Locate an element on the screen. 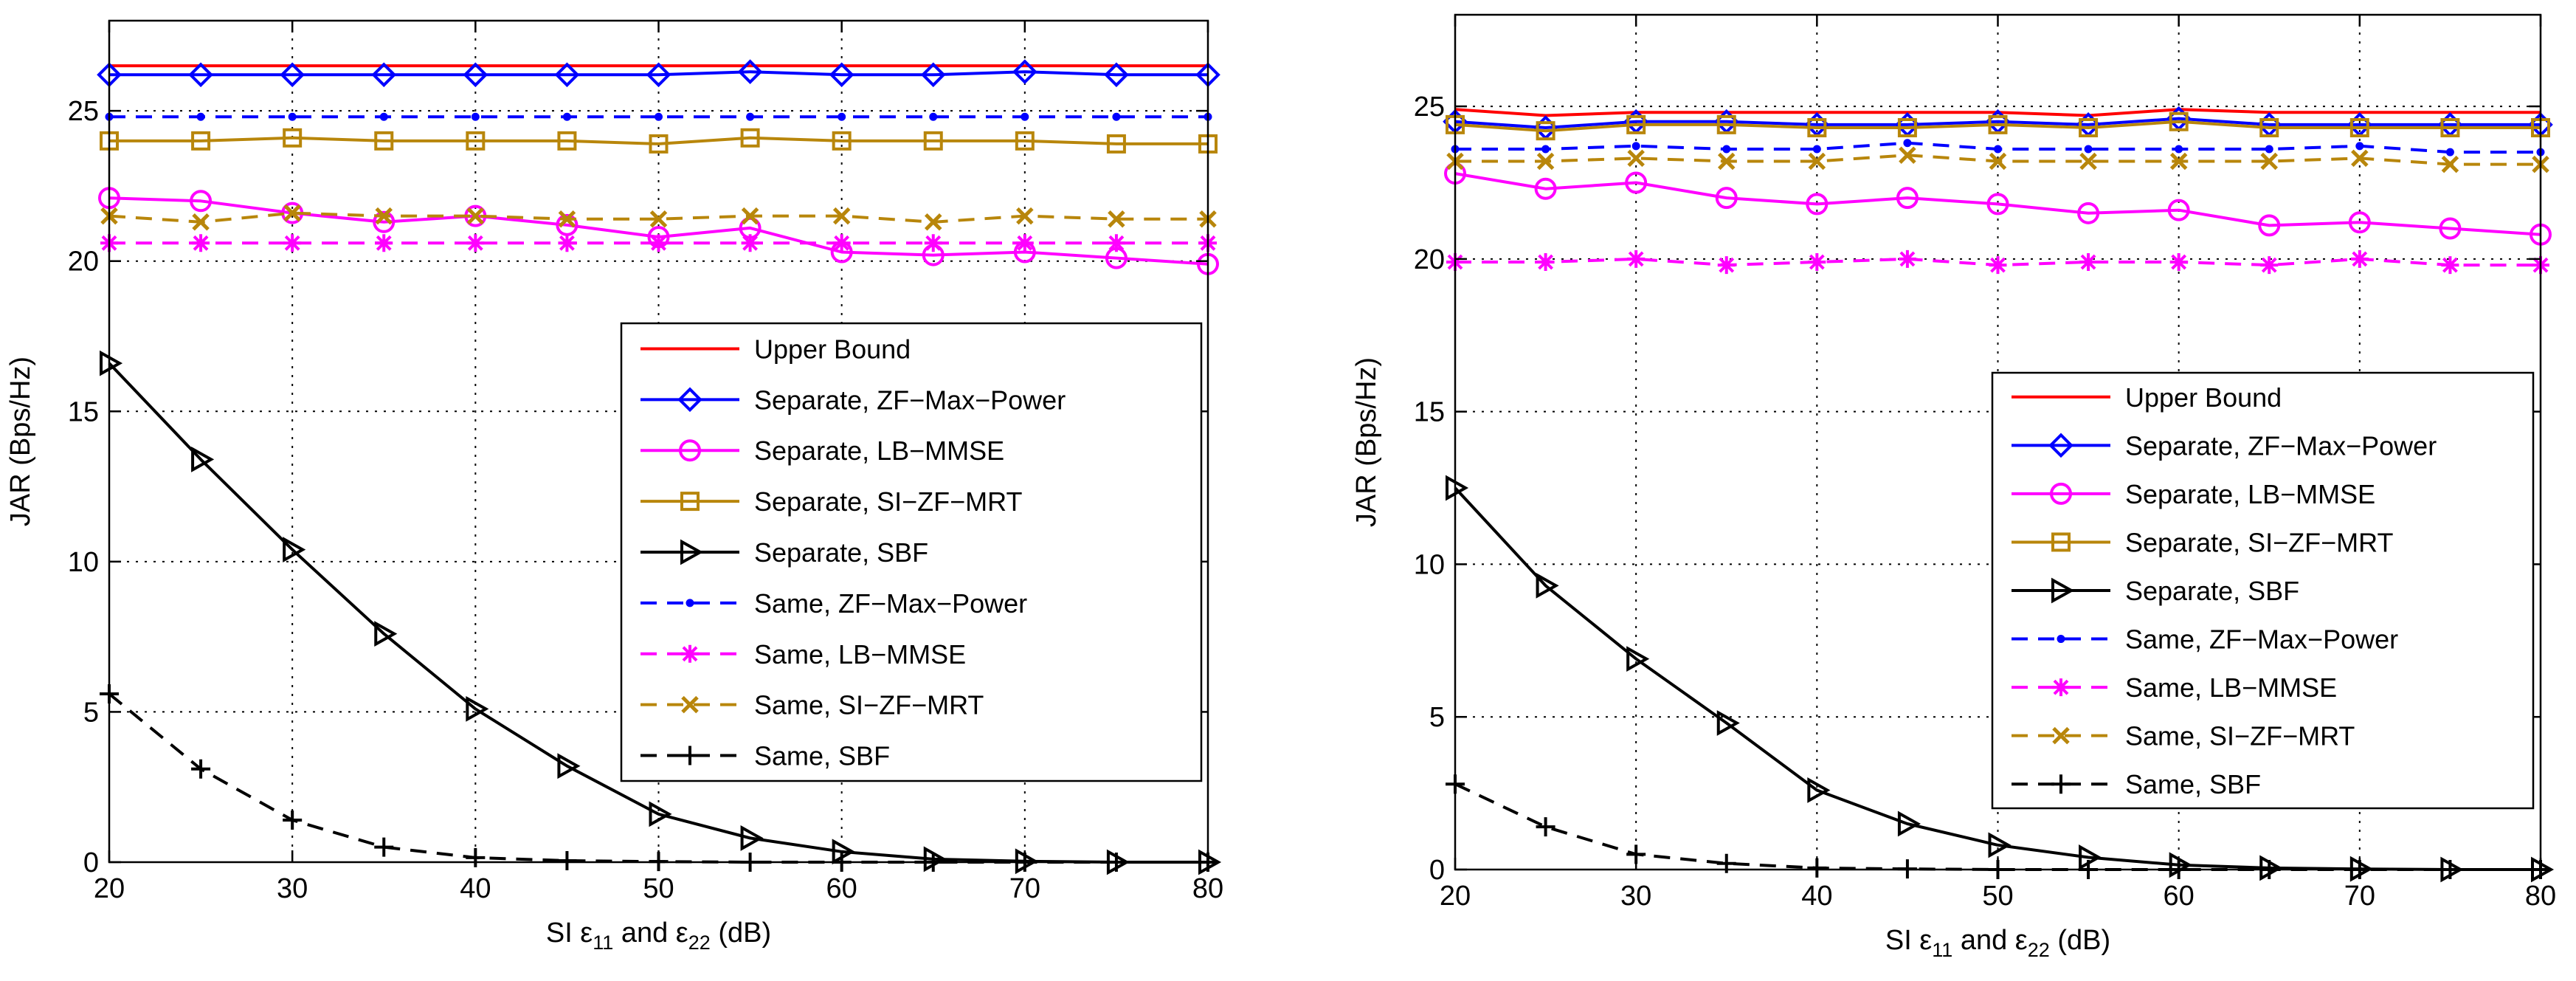 This screenshot has height=981, width=2576. chart-left-xtick-label: 20 is located at coordinates (109, 888).